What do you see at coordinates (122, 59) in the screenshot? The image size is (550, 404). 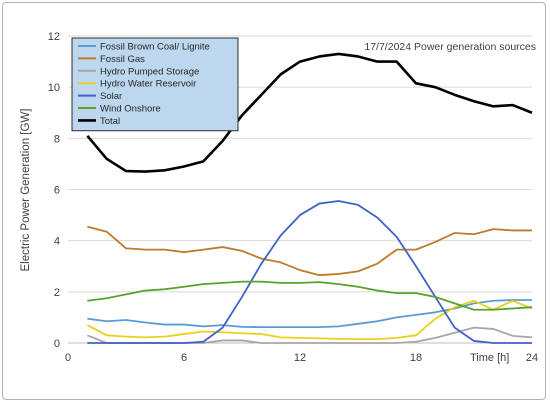 I see `legend-label: Fossil Gas` at bounding box center [122, 59].